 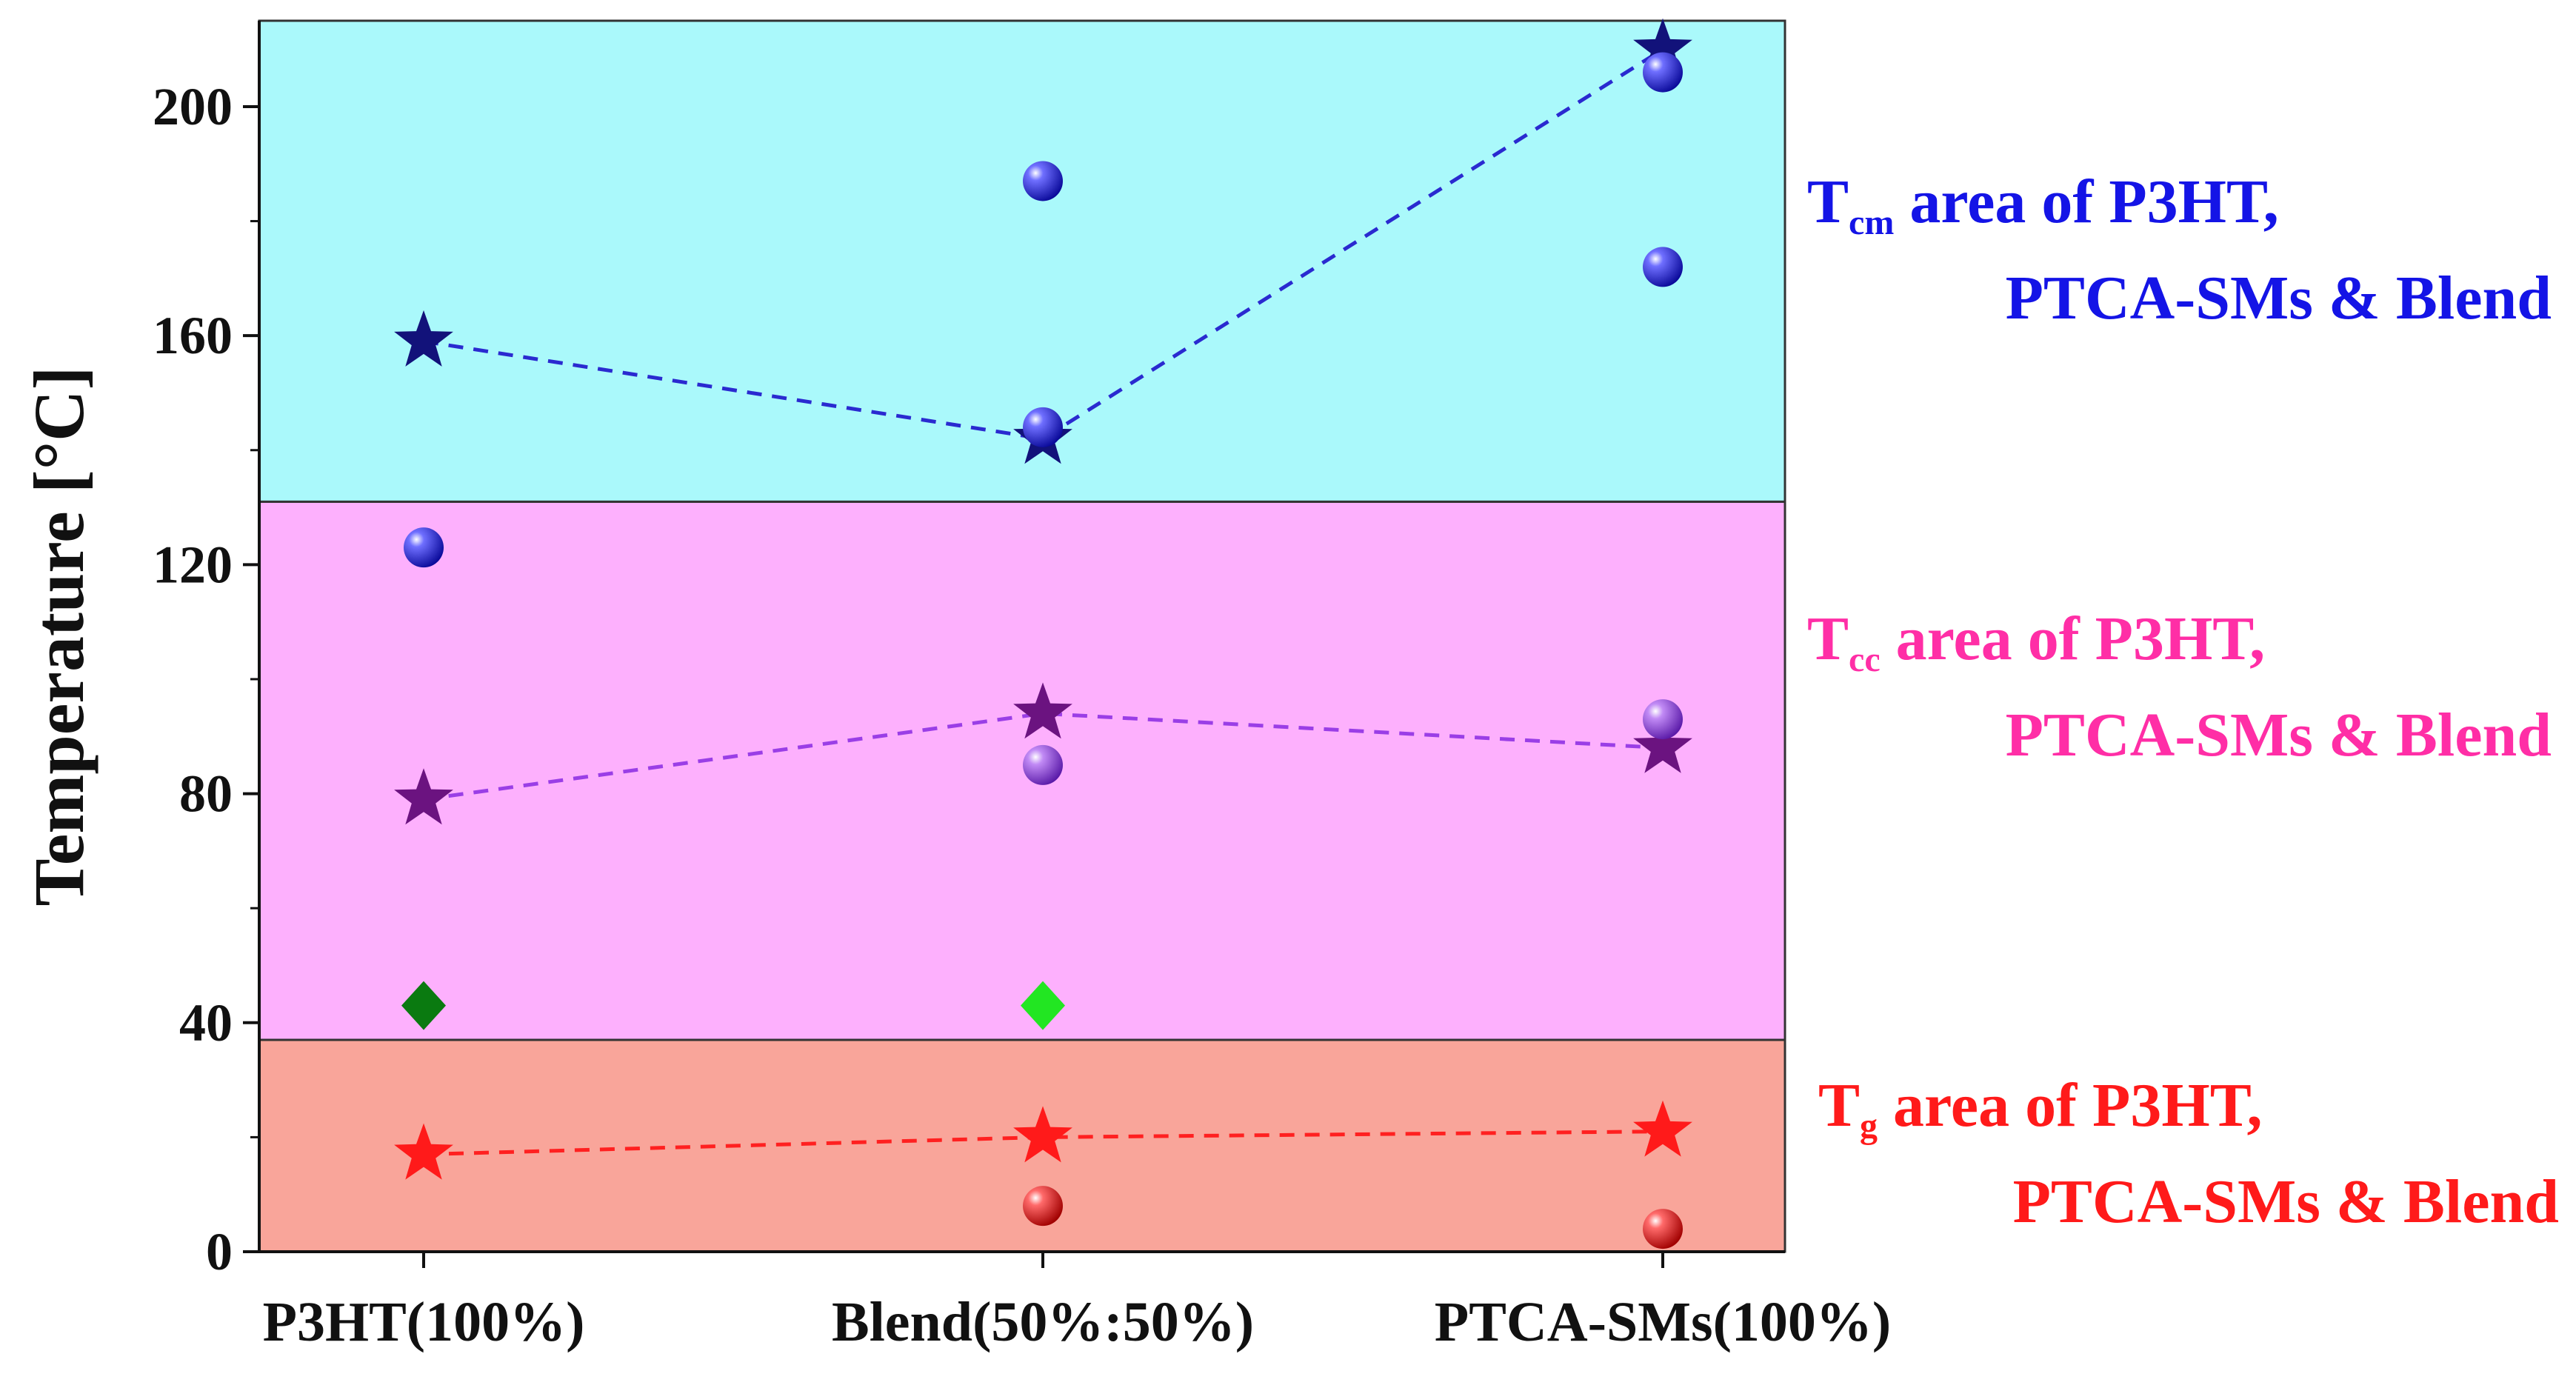 What do you see at coordinates (206, 794) in the screenshot?
I see `y-tick-label: 80` at bounding box center [206, 794].